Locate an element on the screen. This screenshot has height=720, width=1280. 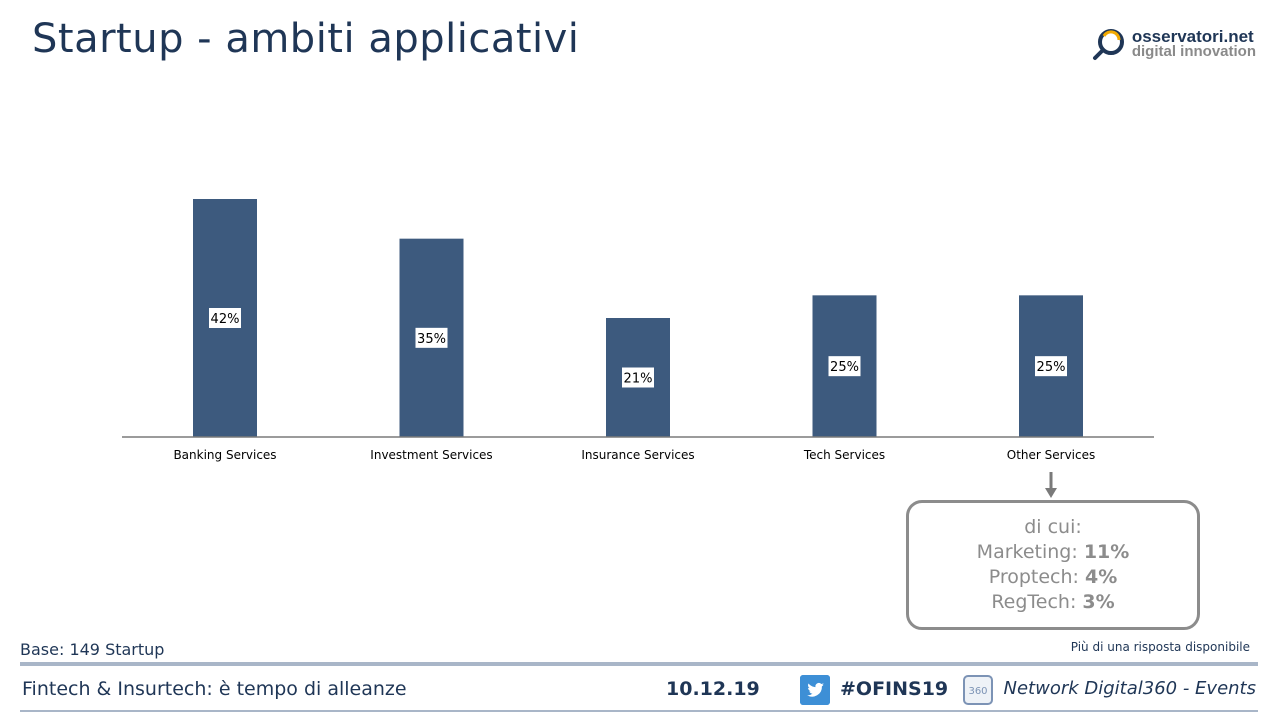
base-note: Base: 149 Startup is located at coordinates (92, 649).